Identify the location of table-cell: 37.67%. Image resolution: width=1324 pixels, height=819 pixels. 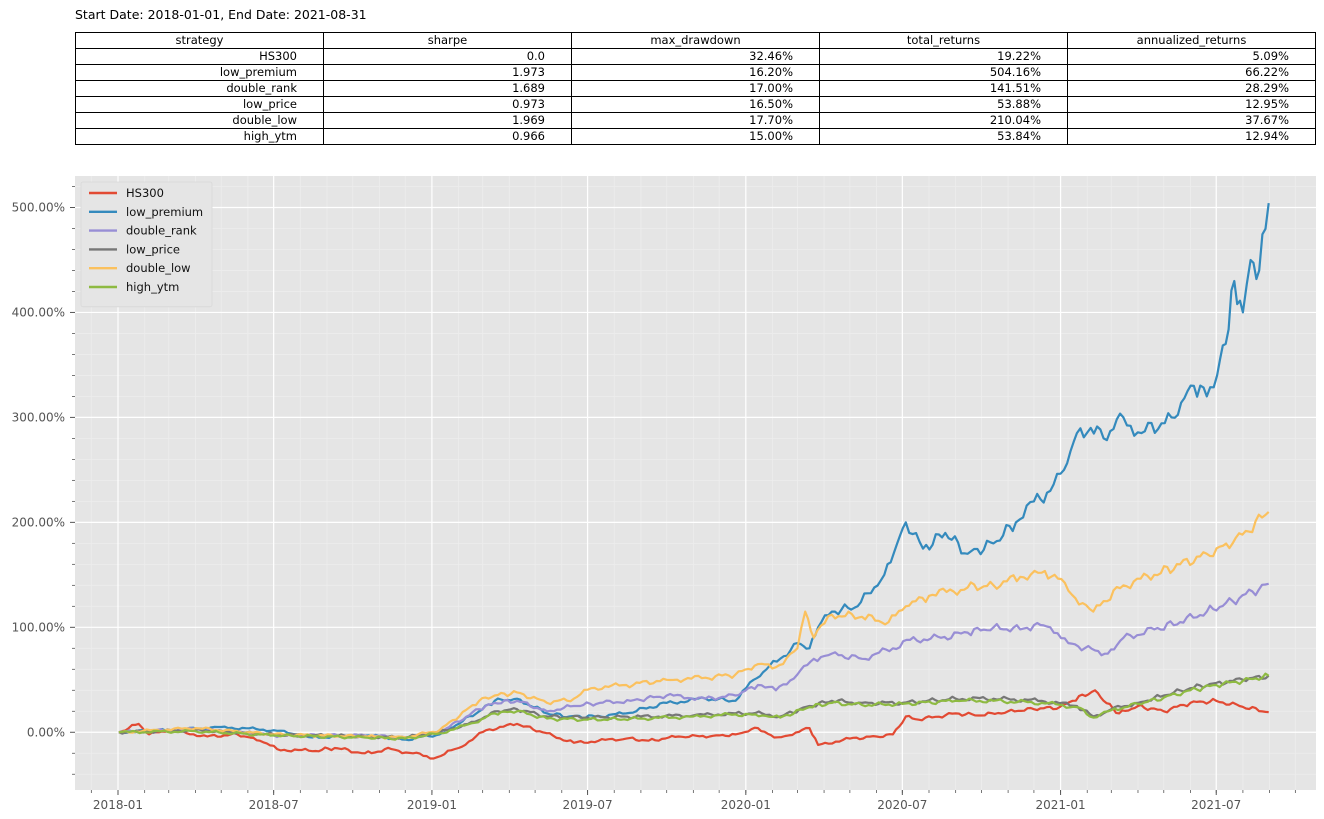
(1191, 120).